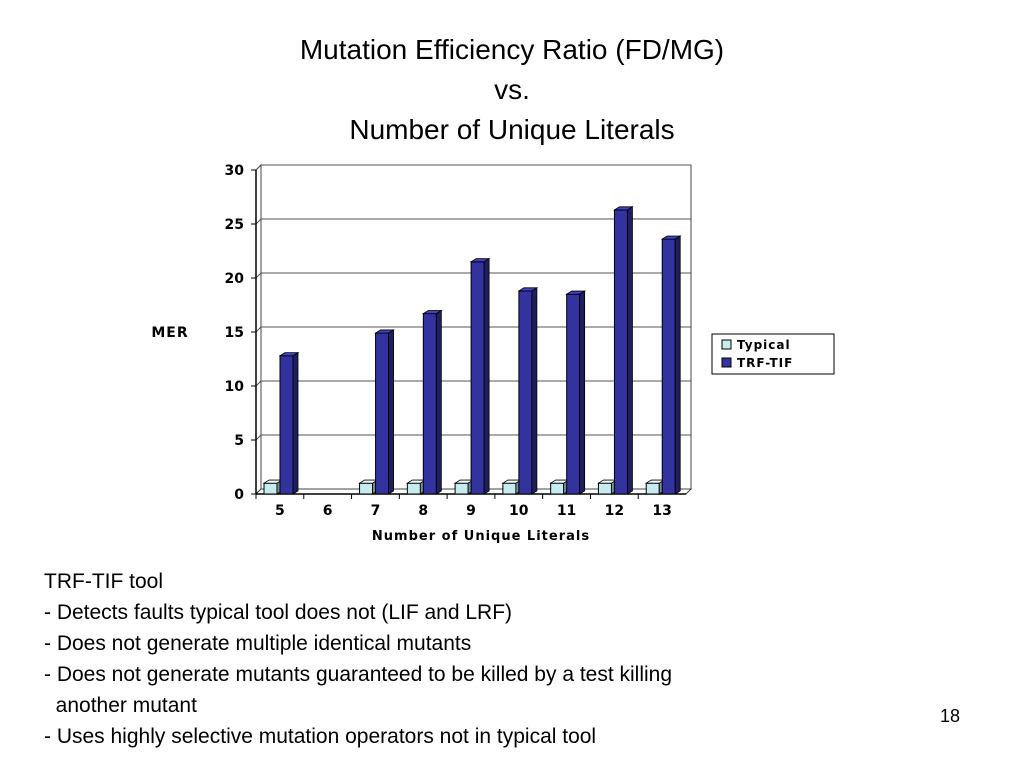 Image resolution: width=1024 pixels, height=768 pixels. I want to click on legend-box, so click(773, 354).